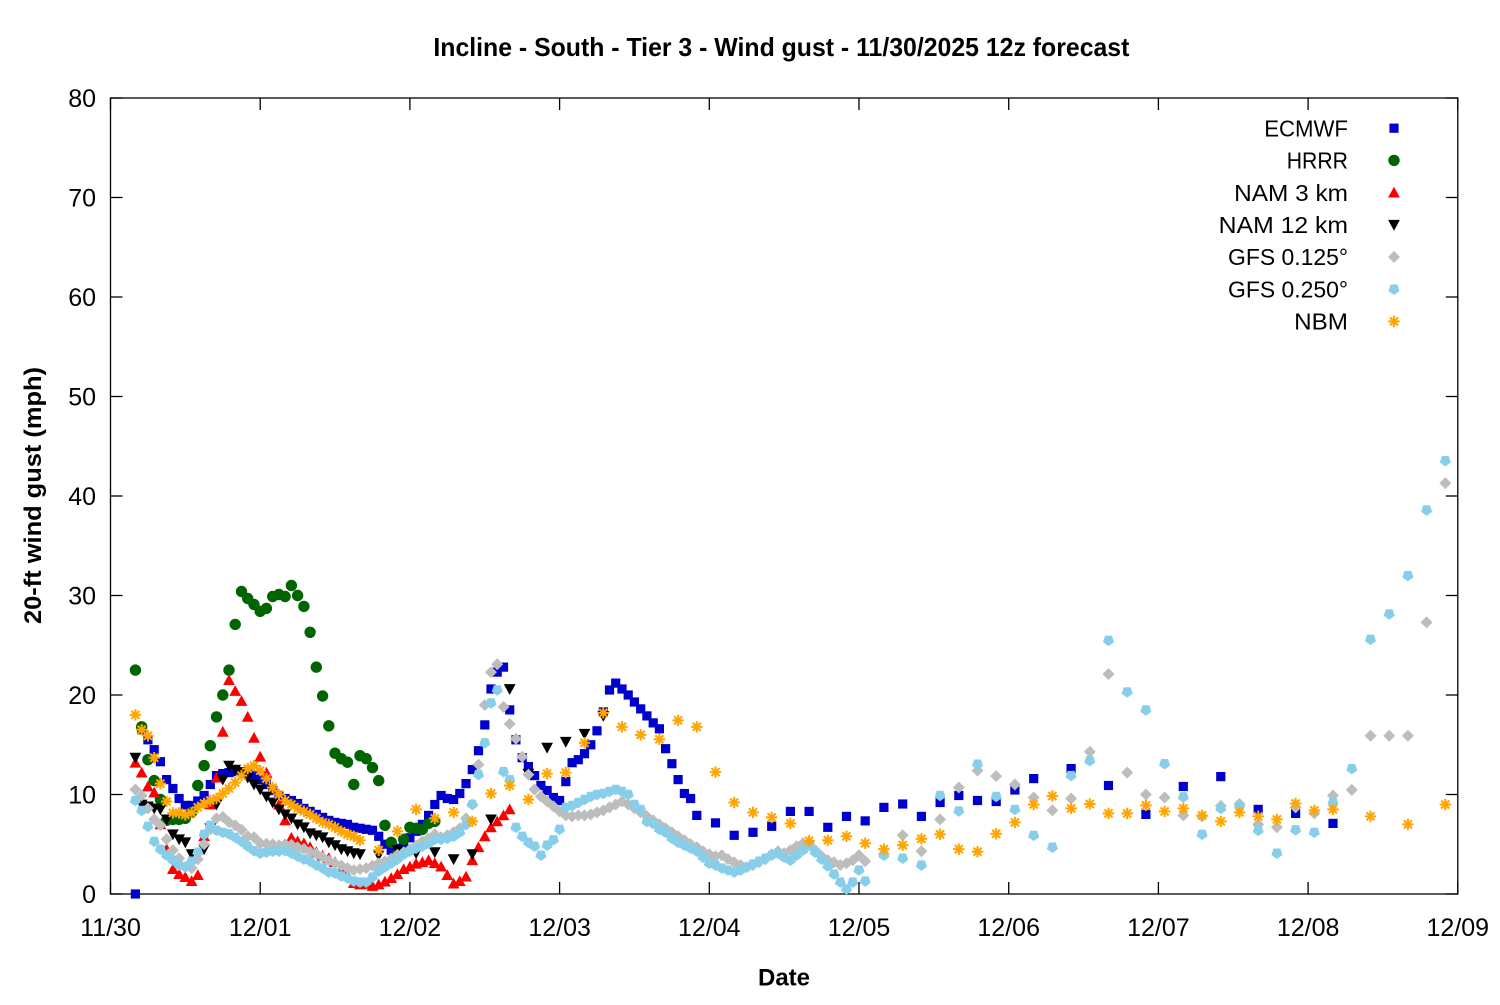  What do you see at coordinates (1291, 193) in the screenshot?
I see `svg-text: NAM 3 km` at bounding box center [1291, 193].